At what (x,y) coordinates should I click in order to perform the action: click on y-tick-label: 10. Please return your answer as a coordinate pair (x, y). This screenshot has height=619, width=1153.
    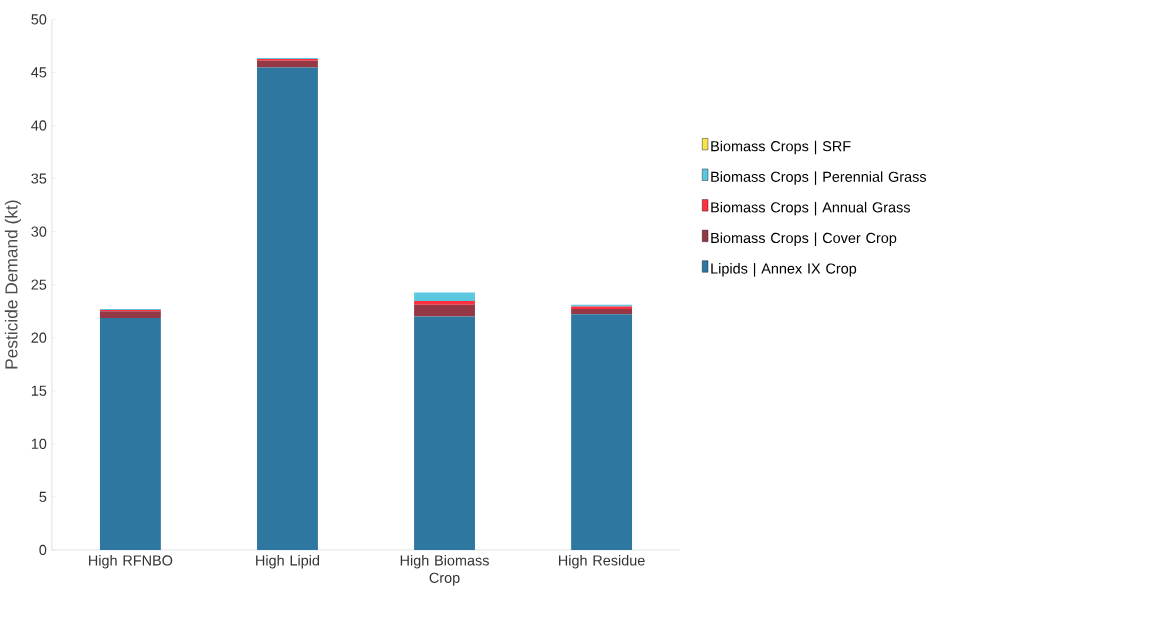
    Looking at the image, I should click on (39, 444).